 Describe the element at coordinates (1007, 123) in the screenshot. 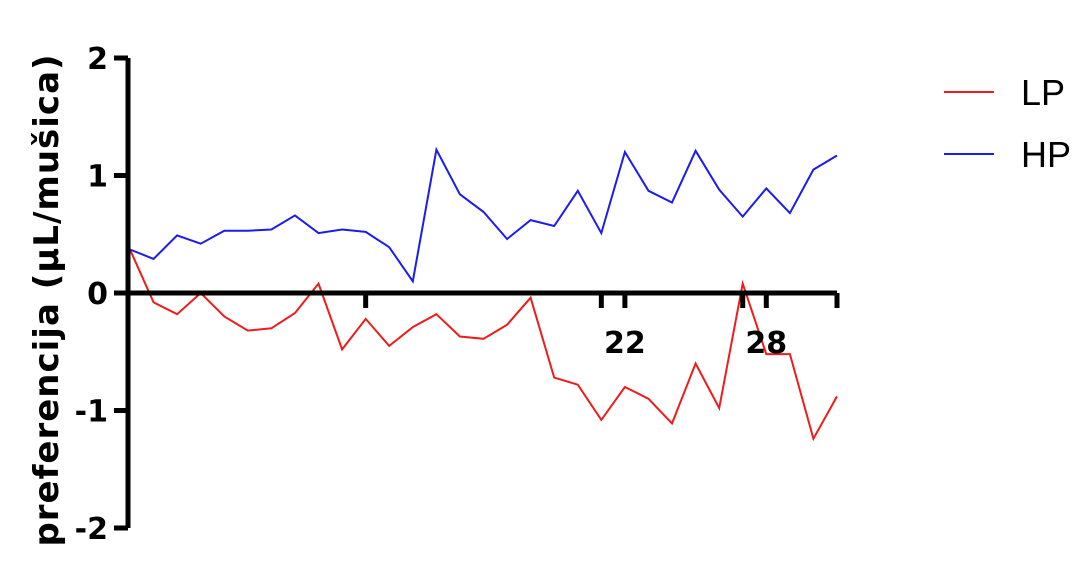

I see `legend: LP HP` at that location.